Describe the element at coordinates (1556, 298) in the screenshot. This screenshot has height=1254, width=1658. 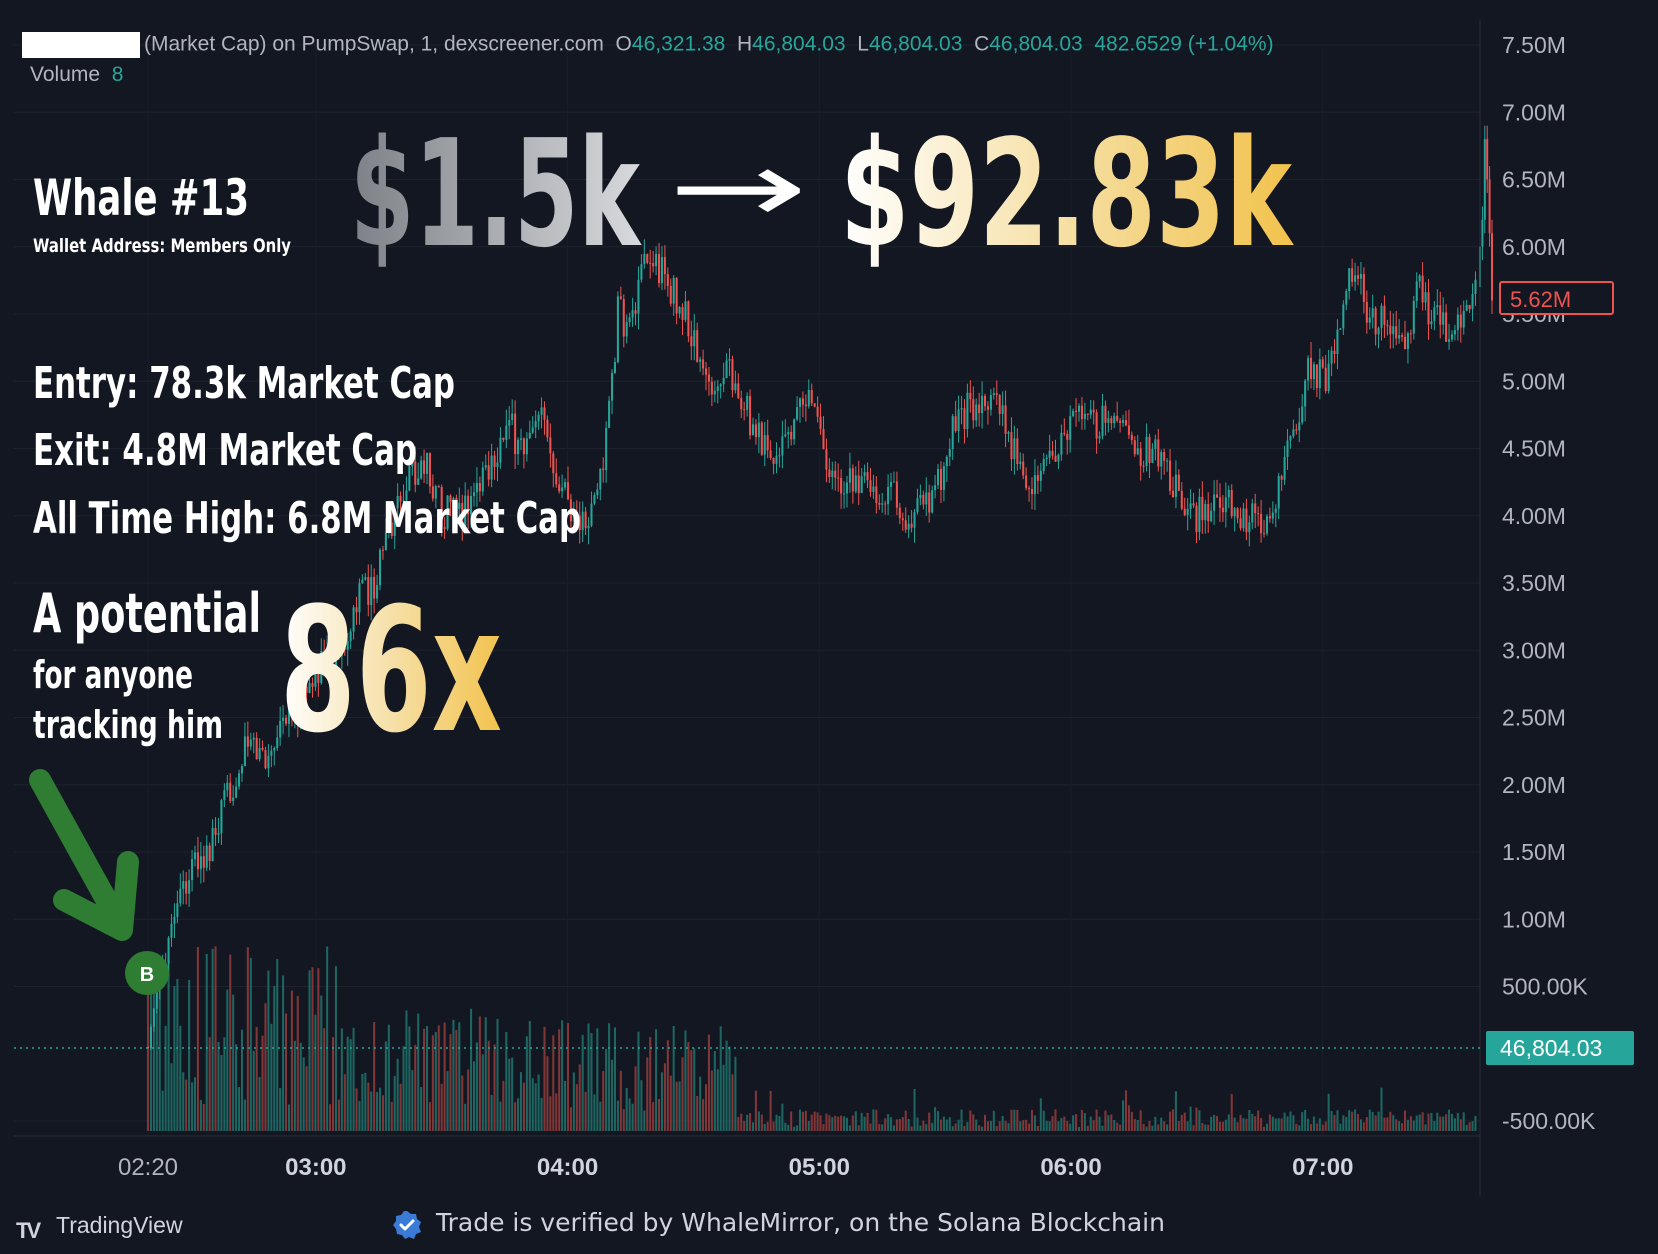
I see `current-price-badge` at that location.